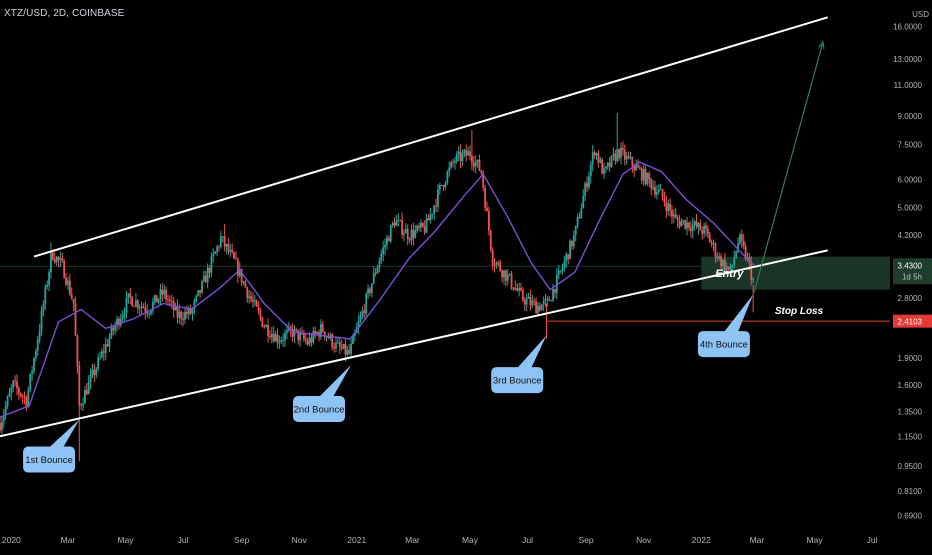 The width and height of the screenshot is (932, 555). What do you see at coordinates (322, 393) in the screenshot?
I see `callout-2: 2nd Bounce` at bounding box center [322, 393].